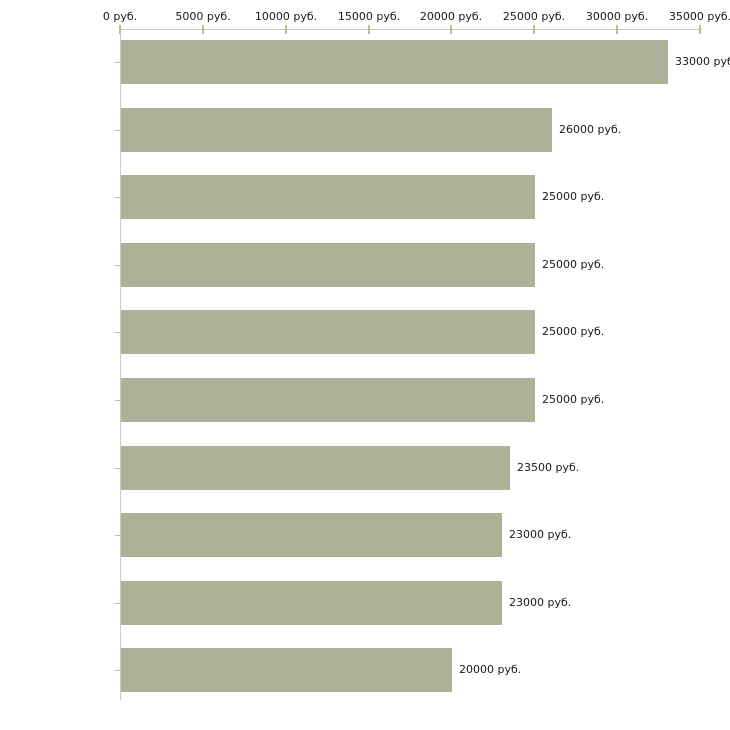 This screenshot has height=730, width=730. What do you see at coordinates (411, 29) in the screenshot?
I see `x-axis-line` at bounding box center [411, 29].